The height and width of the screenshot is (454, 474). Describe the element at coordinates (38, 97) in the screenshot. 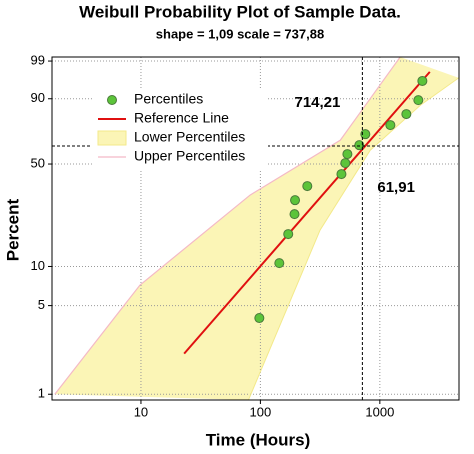

I see `y-tick-label: 90` at that location.